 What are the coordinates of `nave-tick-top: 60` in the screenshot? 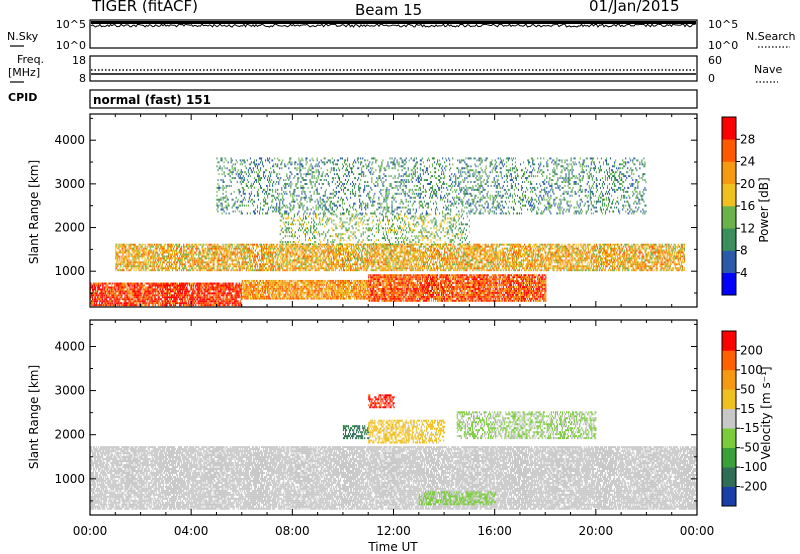 It's located at (715, 60).